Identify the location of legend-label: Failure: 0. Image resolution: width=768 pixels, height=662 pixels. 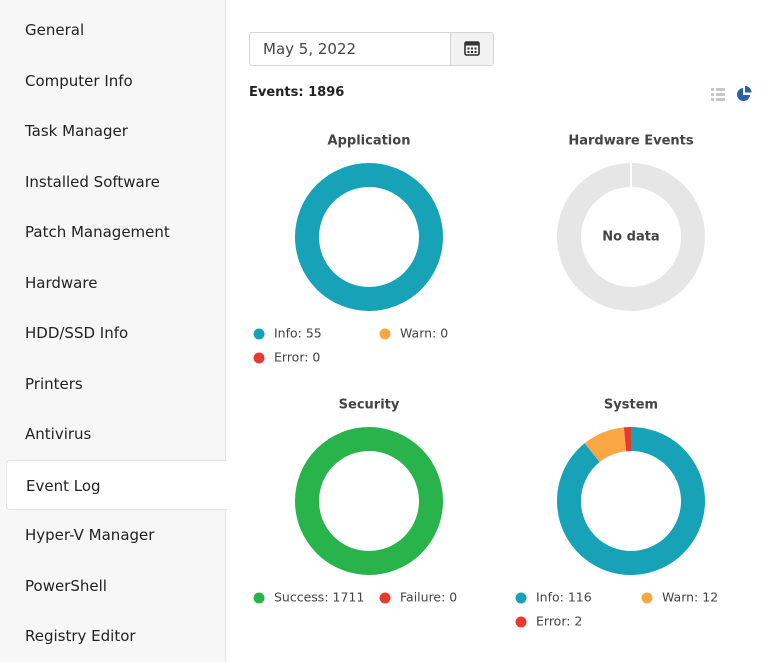
(428, 597).